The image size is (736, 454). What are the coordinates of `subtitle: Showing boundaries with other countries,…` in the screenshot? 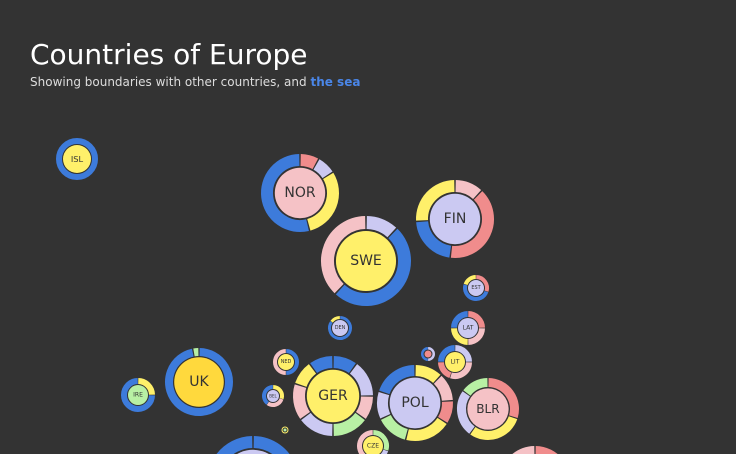 It's located at (195, 82).